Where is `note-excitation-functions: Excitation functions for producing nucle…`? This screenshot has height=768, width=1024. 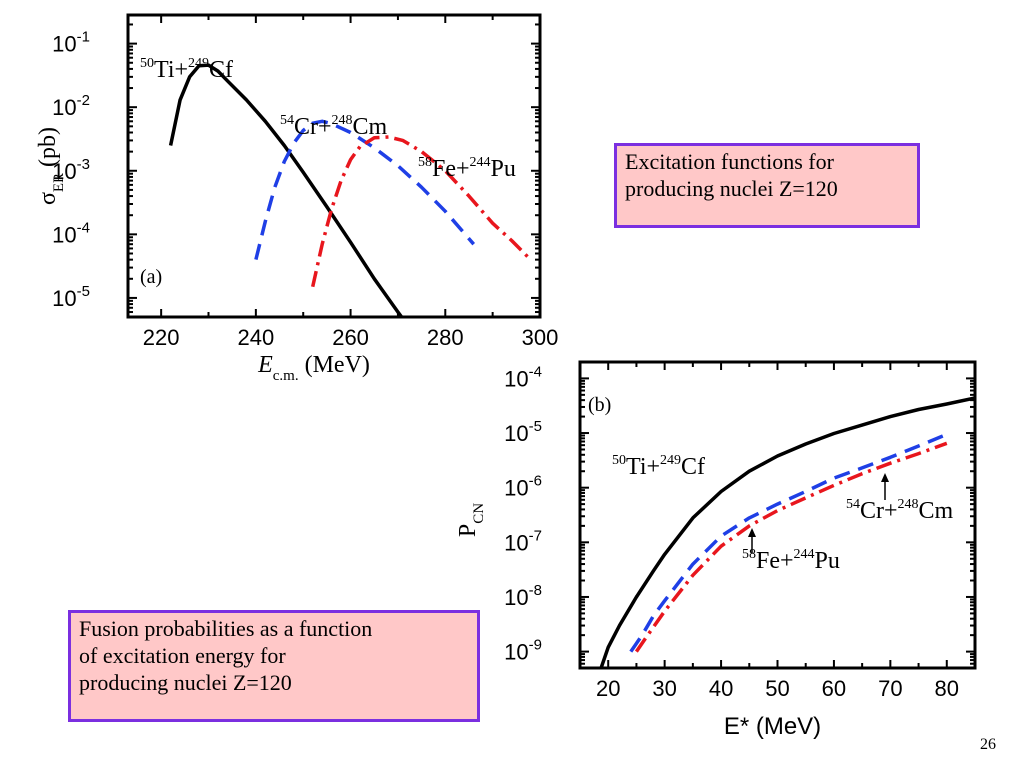
note-excitation-functions: Excitation functions for producing nucle… is located at coordinates (767, 185).